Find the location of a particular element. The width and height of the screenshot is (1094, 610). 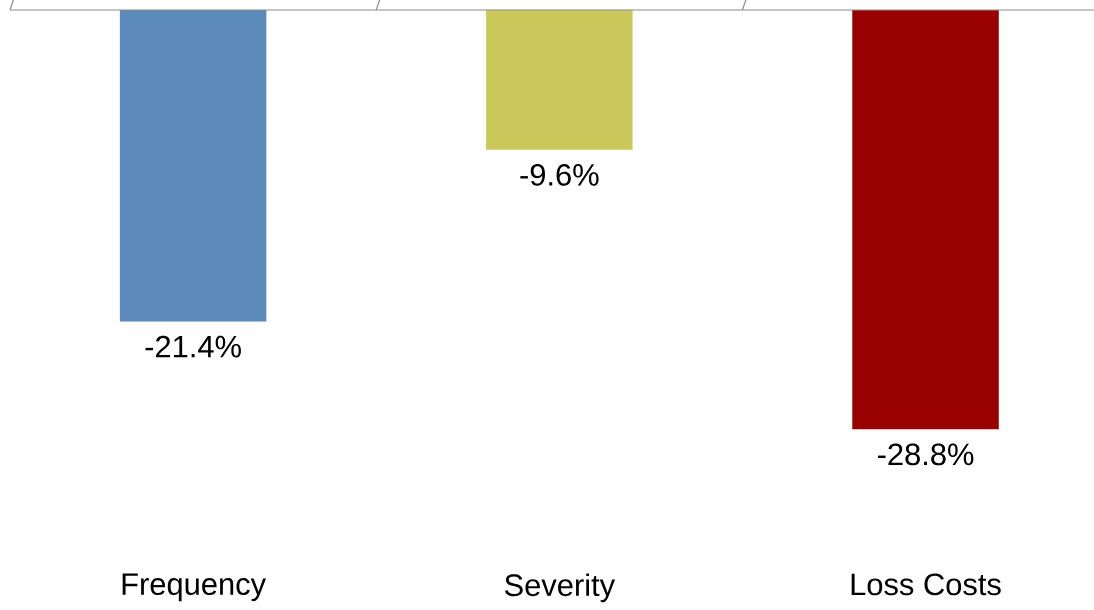

x-tick-label: Frequency is located at coordinates (194, 587).